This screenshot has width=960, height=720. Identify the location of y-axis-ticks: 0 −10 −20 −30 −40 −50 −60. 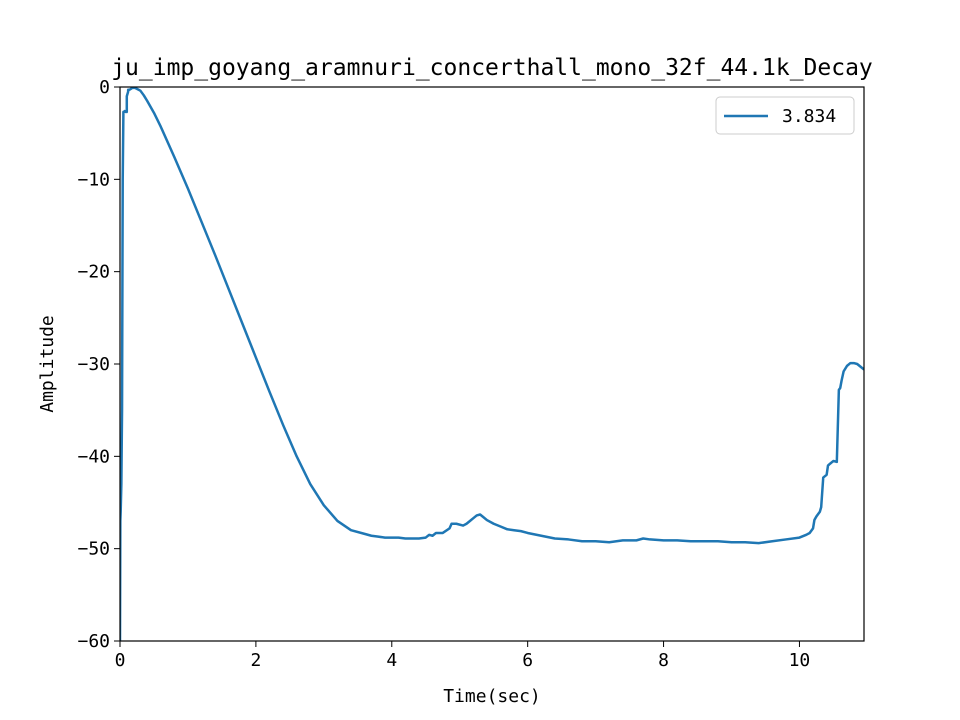
(98, 364).